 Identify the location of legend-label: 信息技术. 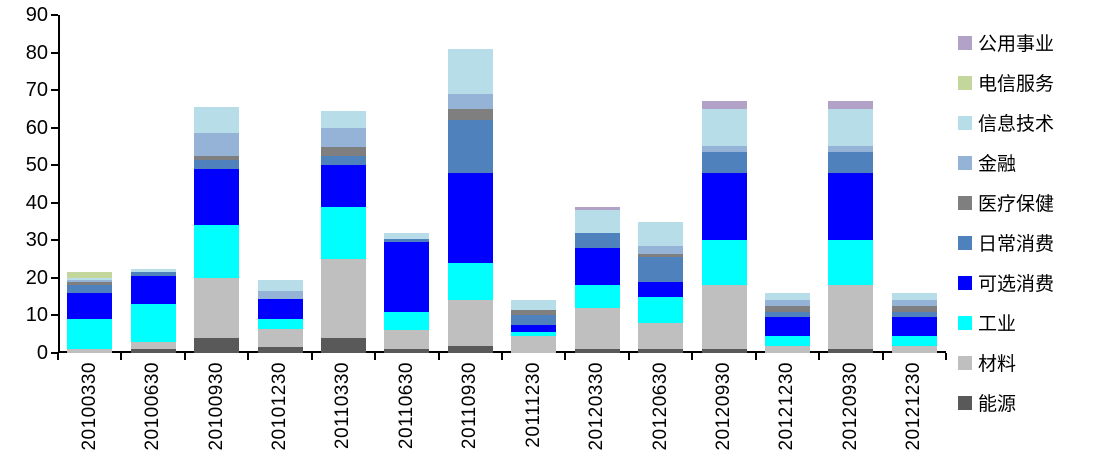
(1016, 124).